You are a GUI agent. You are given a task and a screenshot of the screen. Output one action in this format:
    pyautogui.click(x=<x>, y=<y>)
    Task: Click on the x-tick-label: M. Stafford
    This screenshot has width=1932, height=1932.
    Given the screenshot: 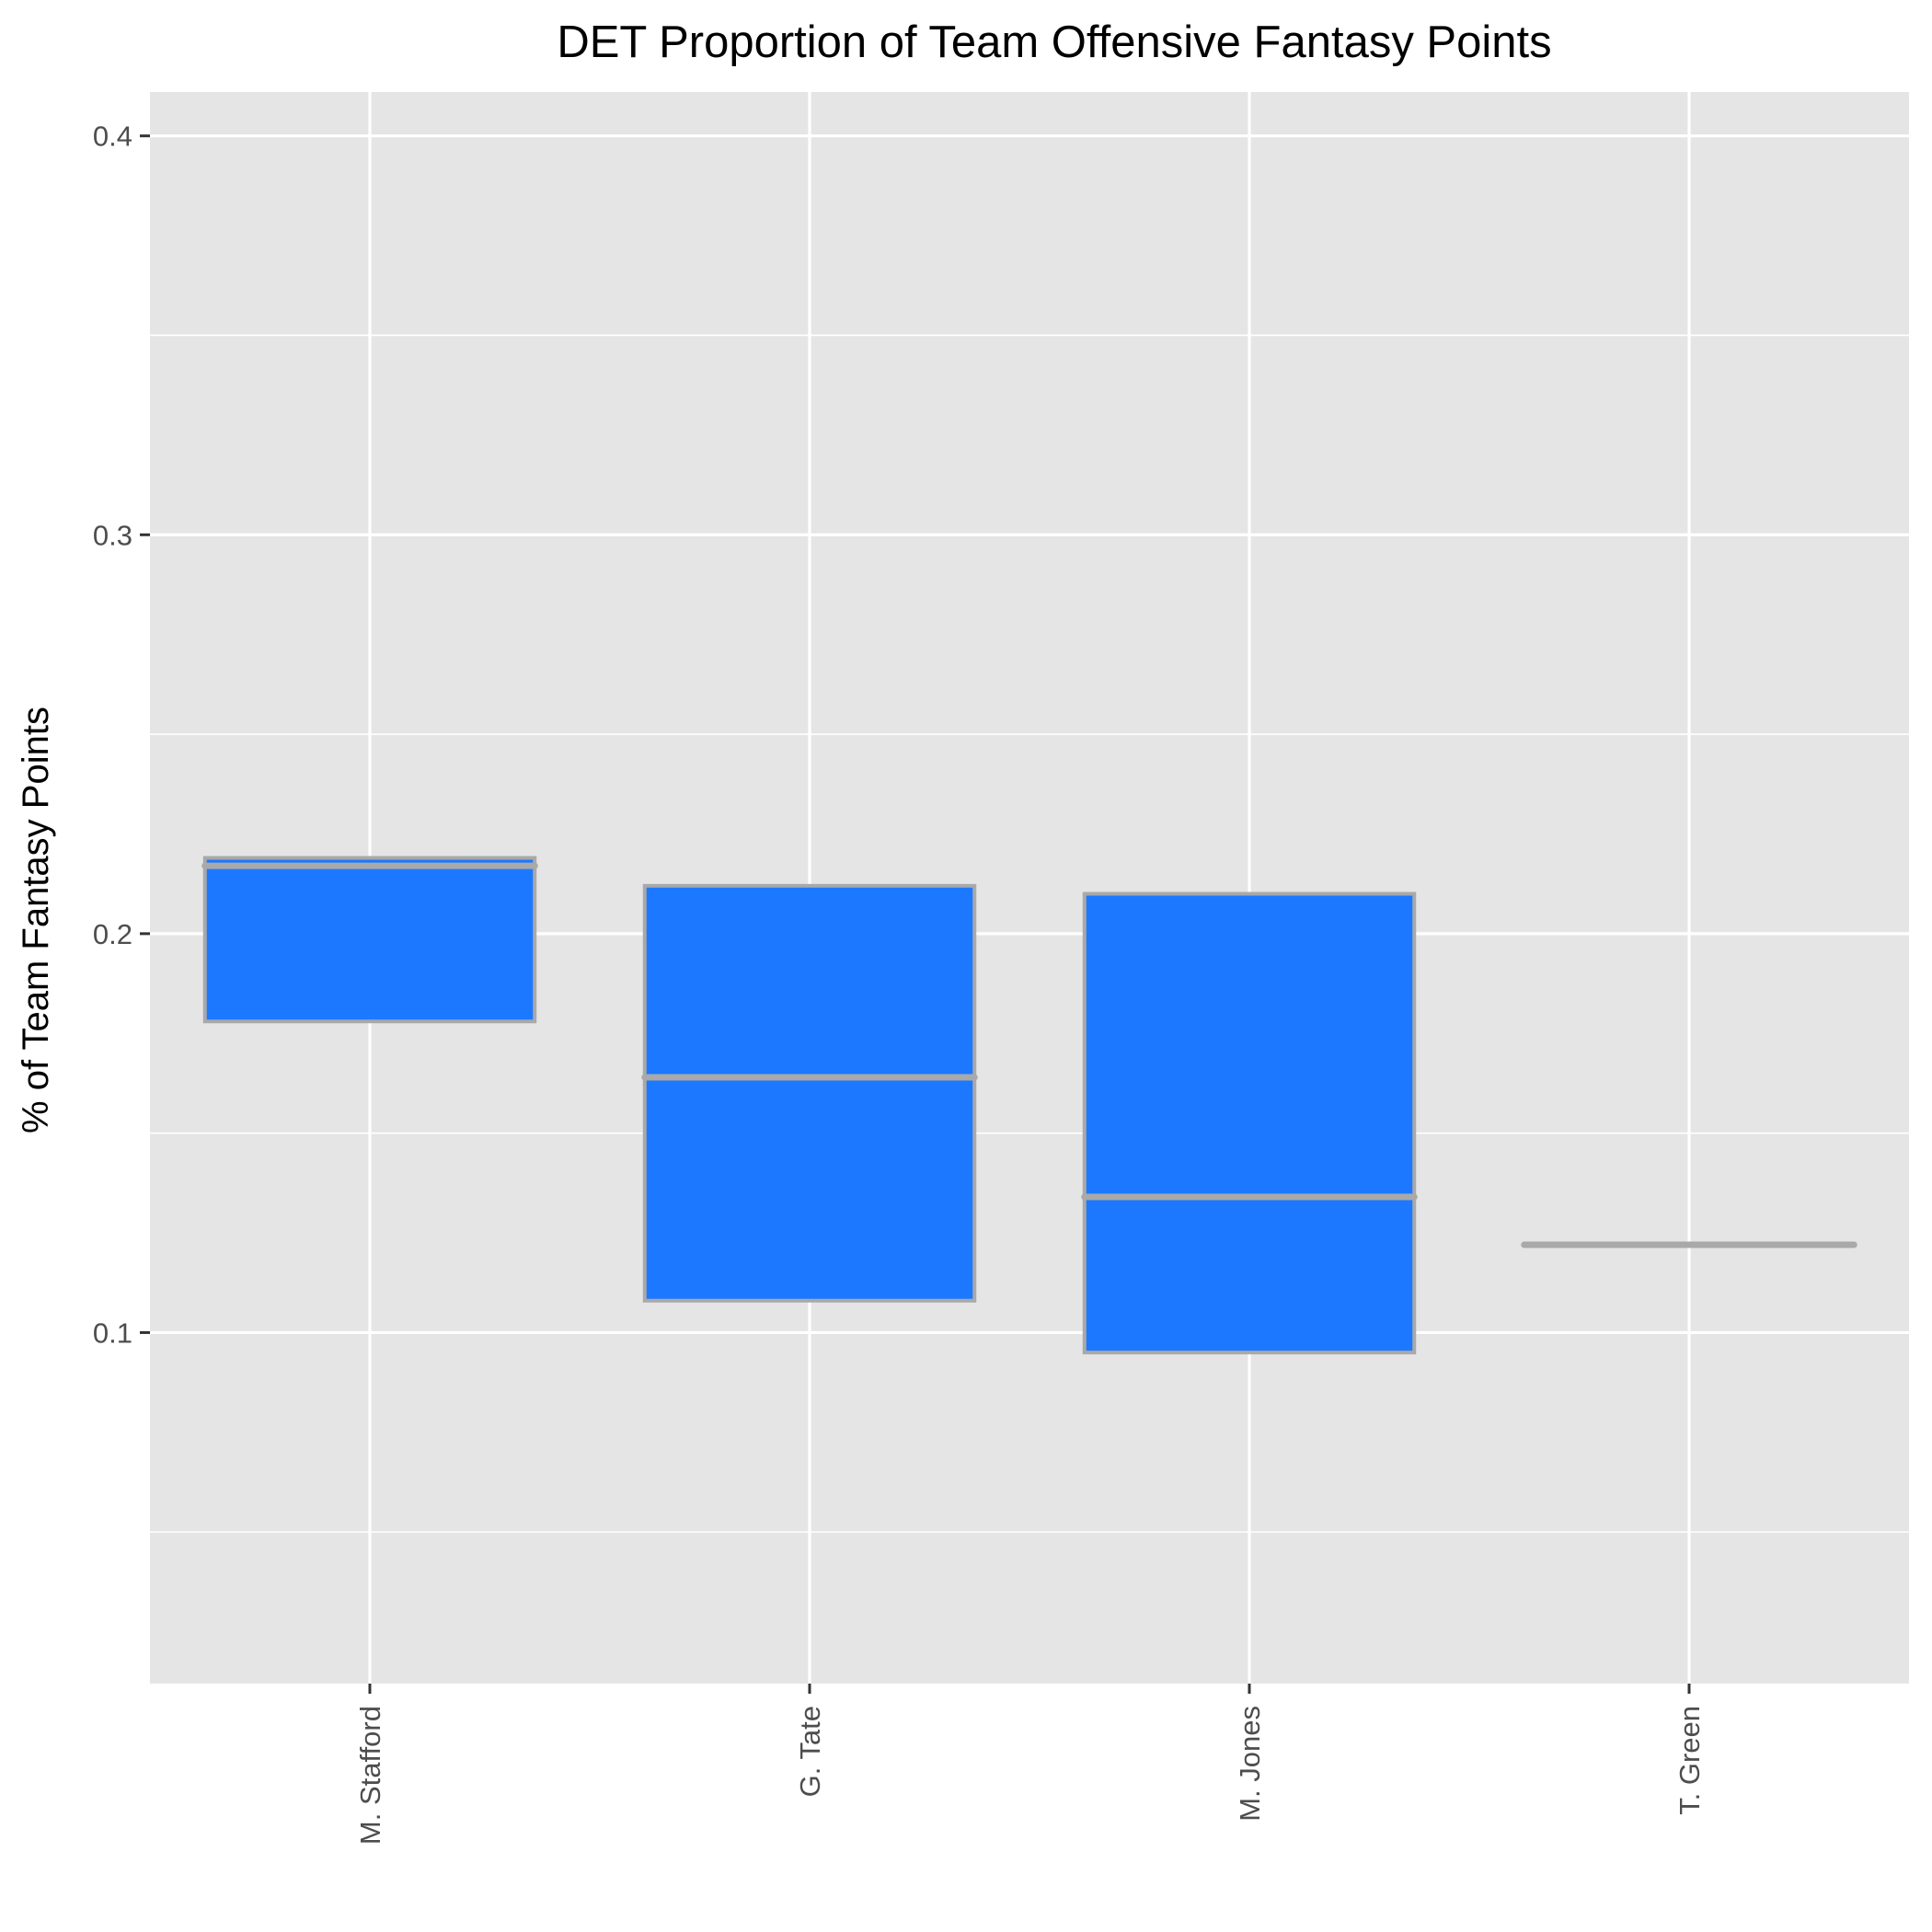 What is the action you would take?
    pyautogui.click(x=370, y=1775)
    